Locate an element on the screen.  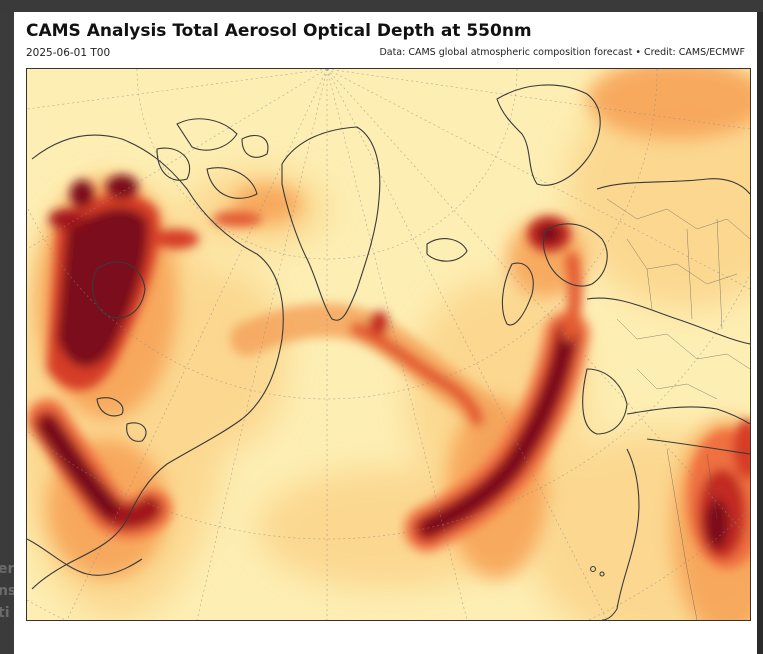
window-top-edge is located at coordinates (381, 6).